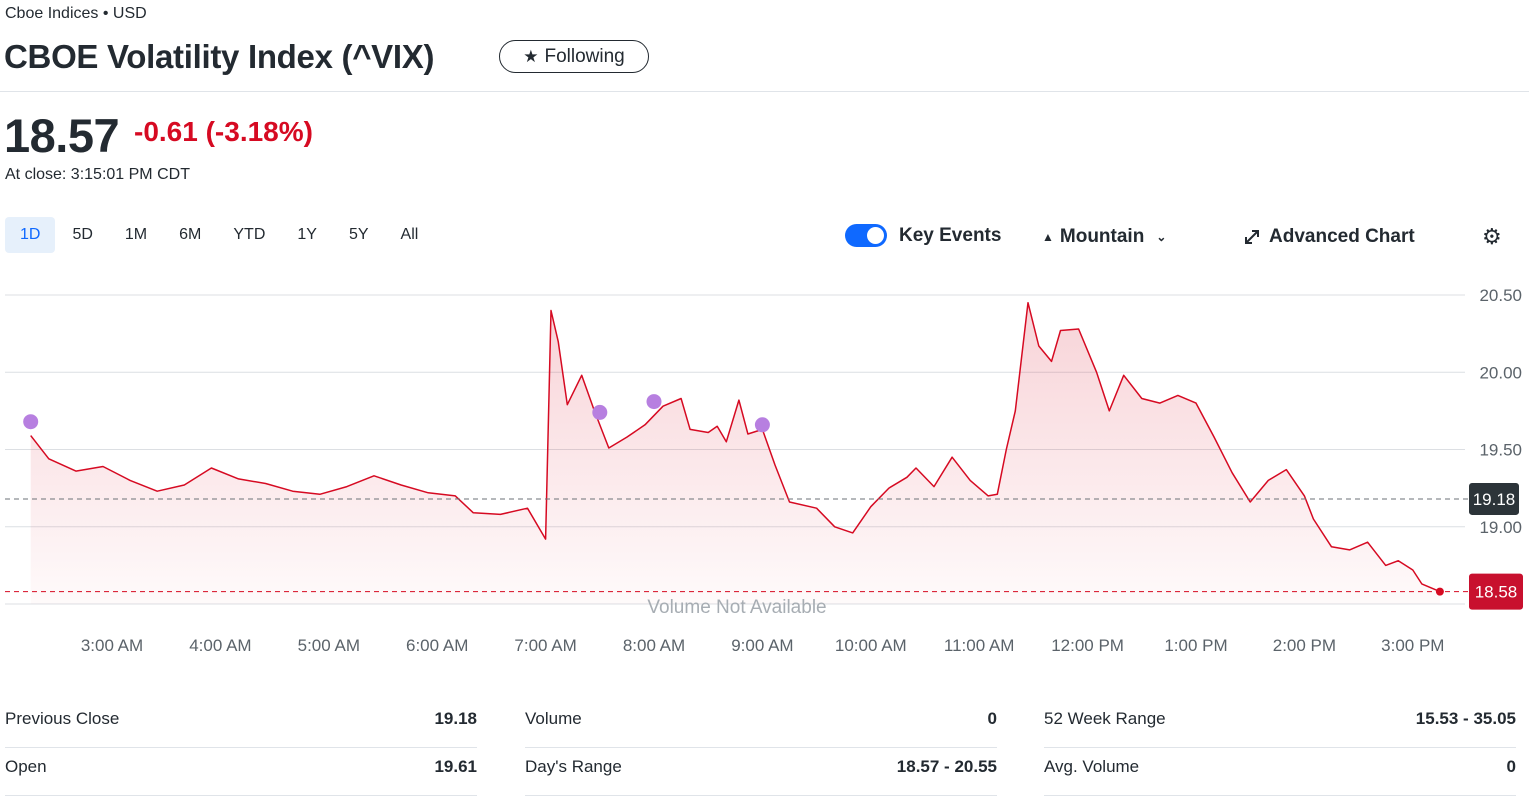 The width and height of the screenshot is (1529, 796). What do you see at coordinates (1161, 237) in the screenshot?
I see `chevron-down-icon: ⌄` at bounding box center [1161, 237].